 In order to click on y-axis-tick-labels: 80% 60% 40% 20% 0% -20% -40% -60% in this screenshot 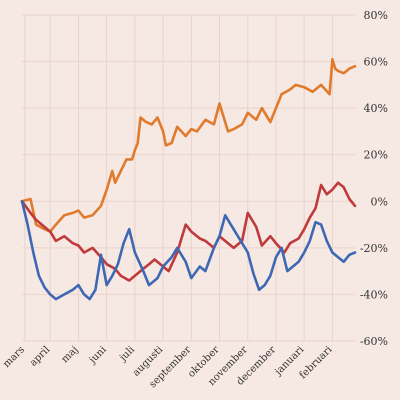, I will do `click(374, 178)`.